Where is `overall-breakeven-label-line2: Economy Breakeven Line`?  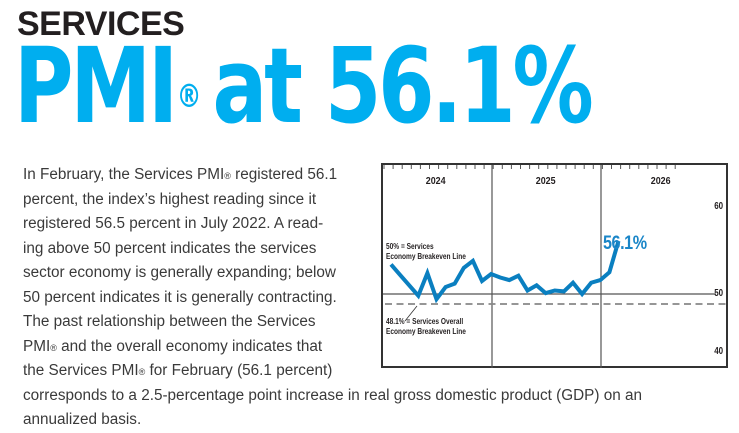 overall-breakeven-label-line2: Economy Breakeven Line is located at coordinates (426, 331).